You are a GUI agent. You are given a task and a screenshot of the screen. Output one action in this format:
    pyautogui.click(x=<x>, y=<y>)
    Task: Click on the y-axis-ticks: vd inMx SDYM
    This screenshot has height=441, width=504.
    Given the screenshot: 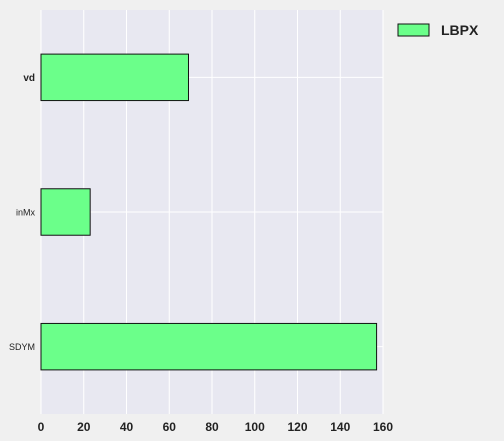 What is the action you would take?
    pyautogui.click(x=22, y=212)
    